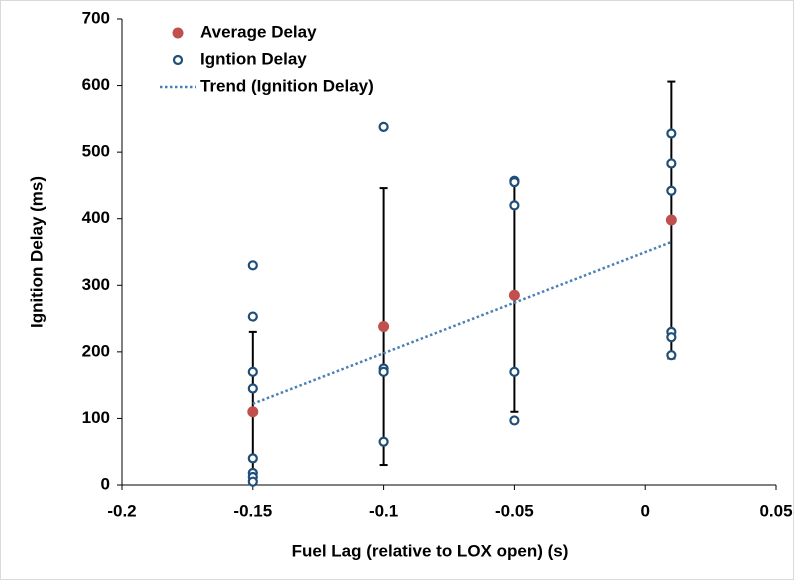 Image resolution: width=794 pixels, height=580 pixels. What do you see at coordinates (252, 510) in the screenshot?
I see `x-tick-label: -0.15` at bounding box center [252, 510].